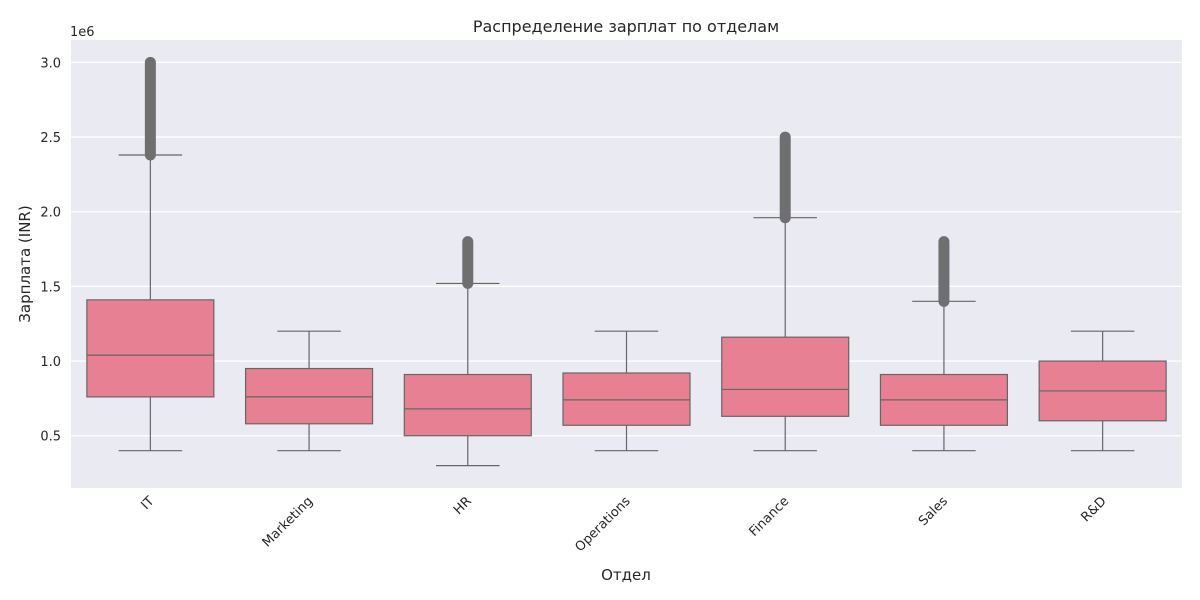 The height and width of the screenshot is (600, 1200). Describe the element at coordinates (150, 254) in the screenshot. I see `box-it` at that location.